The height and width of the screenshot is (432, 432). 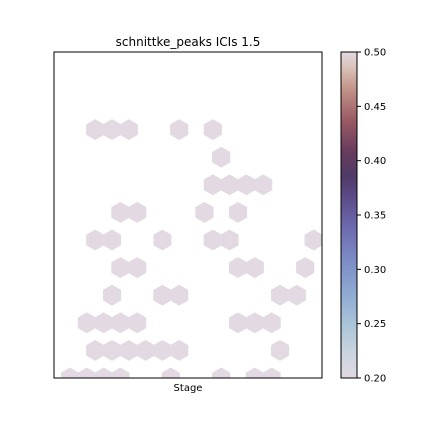 I want to click on colorbar-tick-label-3: 0.35, so click(x=375, y=216).